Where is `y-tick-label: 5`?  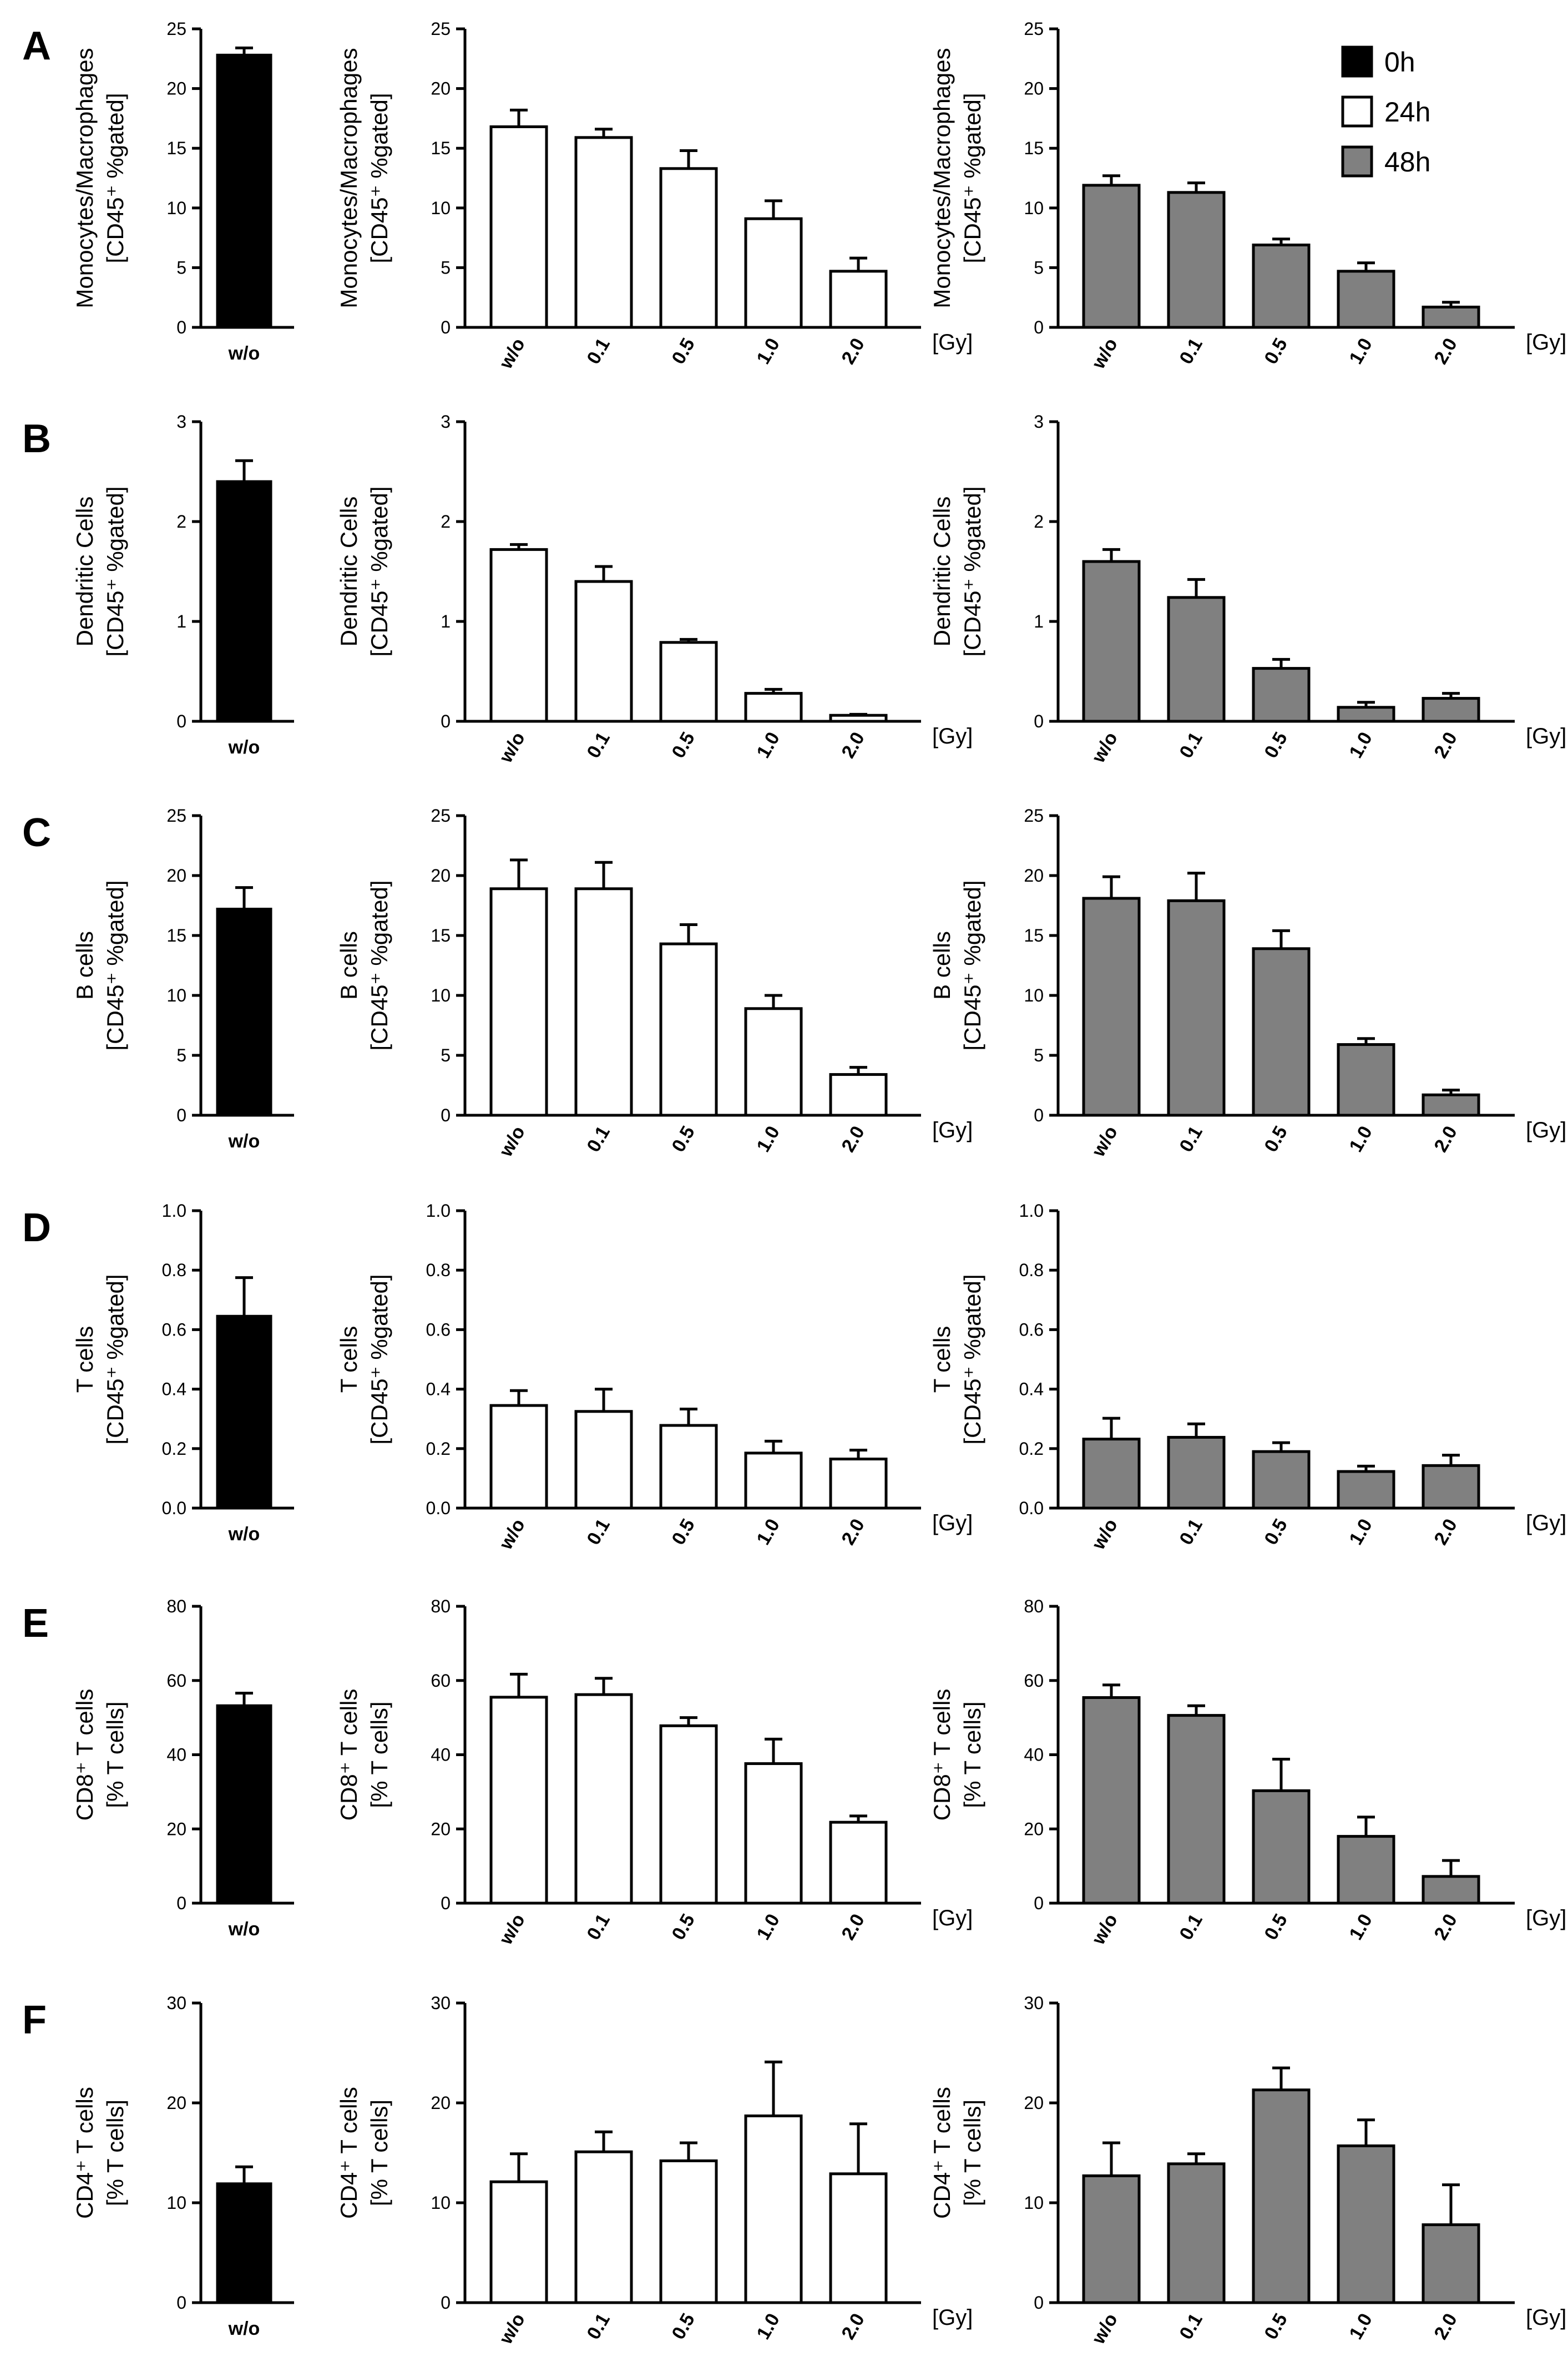
y-tick-label: 5 is located at coordinates (181, 1055).